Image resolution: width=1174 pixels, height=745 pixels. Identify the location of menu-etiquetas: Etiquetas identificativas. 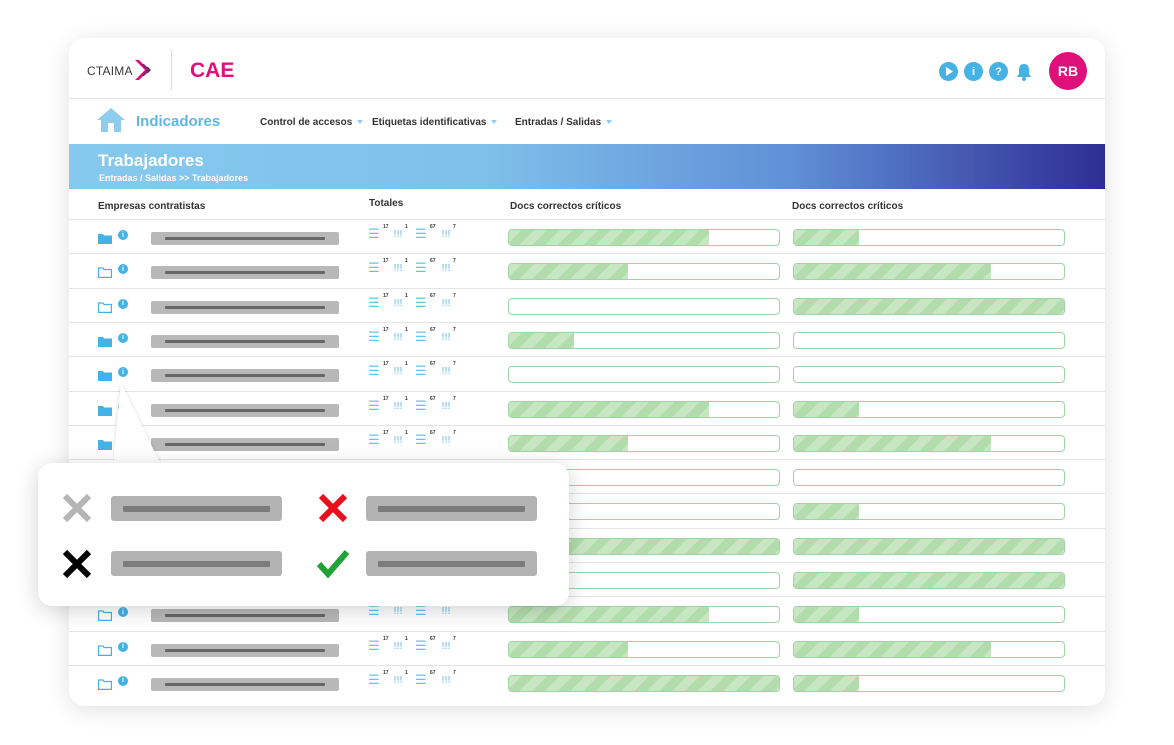
(435, 122).